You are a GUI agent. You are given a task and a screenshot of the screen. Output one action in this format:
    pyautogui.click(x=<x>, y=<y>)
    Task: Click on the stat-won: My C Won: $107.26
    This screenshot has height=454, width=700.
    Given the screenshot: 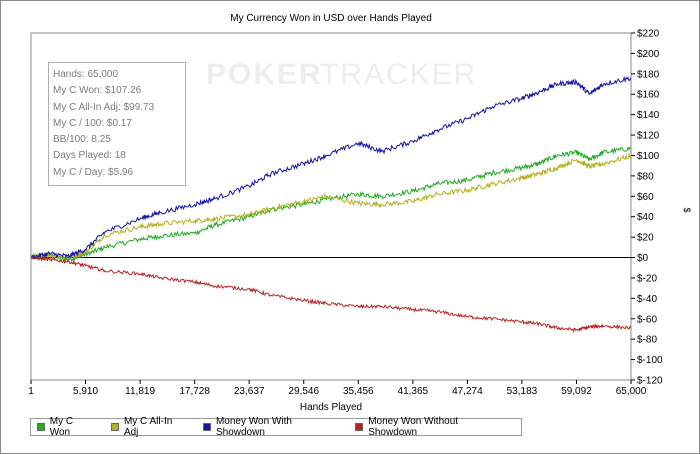 What is the action you would take?
    pyautogui.click(x=97, y=91)
    